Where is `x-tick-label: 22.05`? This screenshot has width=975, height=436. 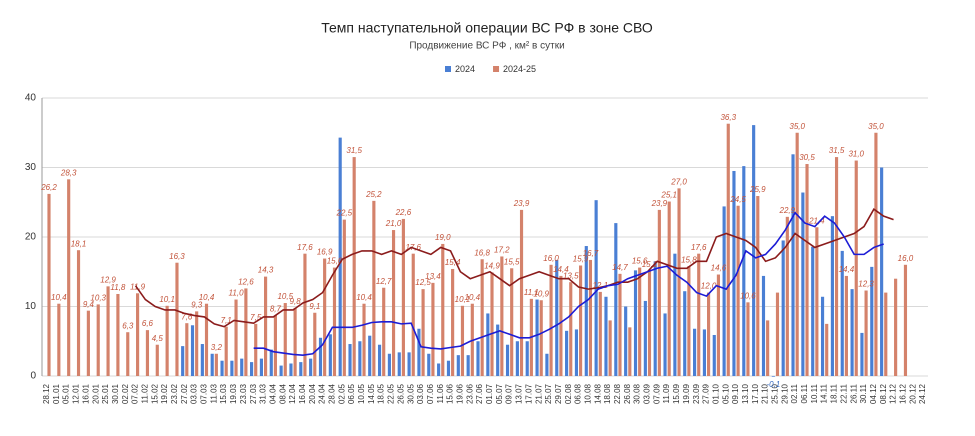 x-tick-label: 22.05 is located at coordinates (391, 393).